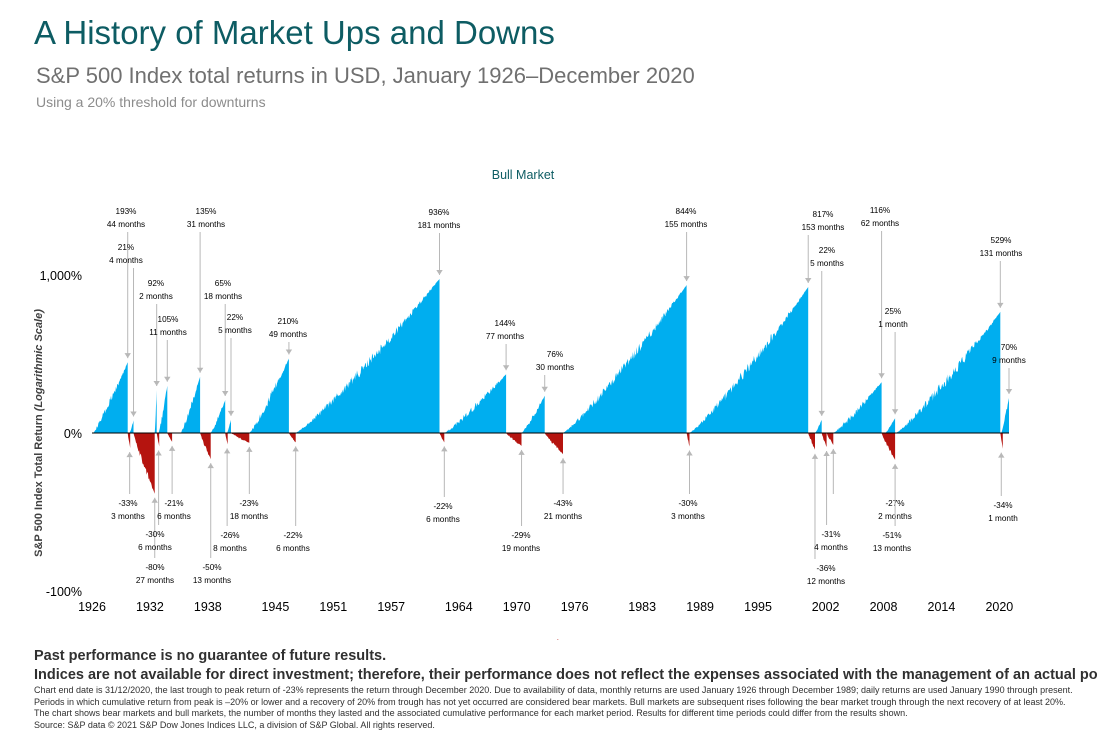  Describe the element at coordinates (520, 535) in the screenshot. I see `bear-return-label: -29%` at that location.